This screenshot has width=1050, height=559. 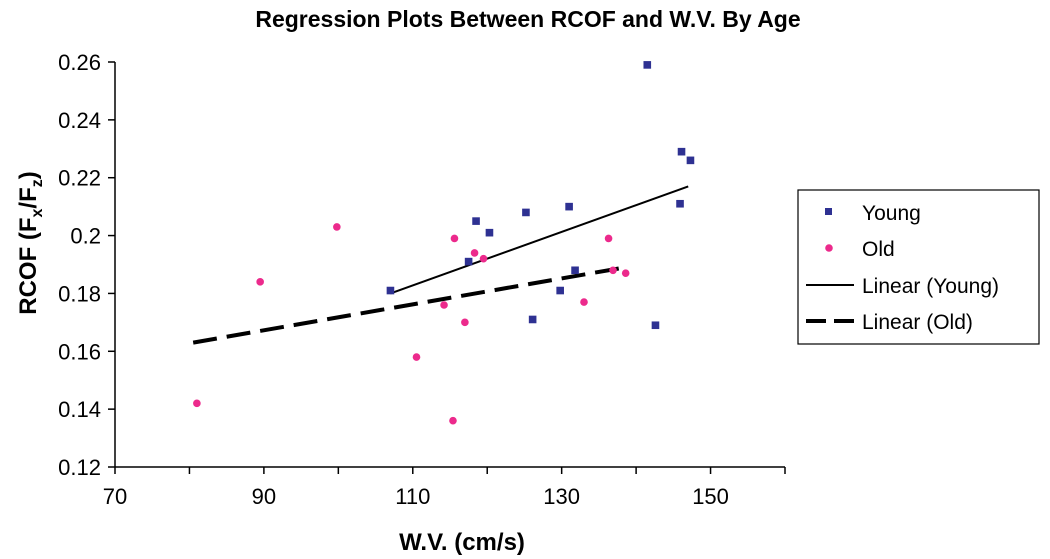 I want to click on y-axis-title-sub-z: z, so click(x=37, y=183).